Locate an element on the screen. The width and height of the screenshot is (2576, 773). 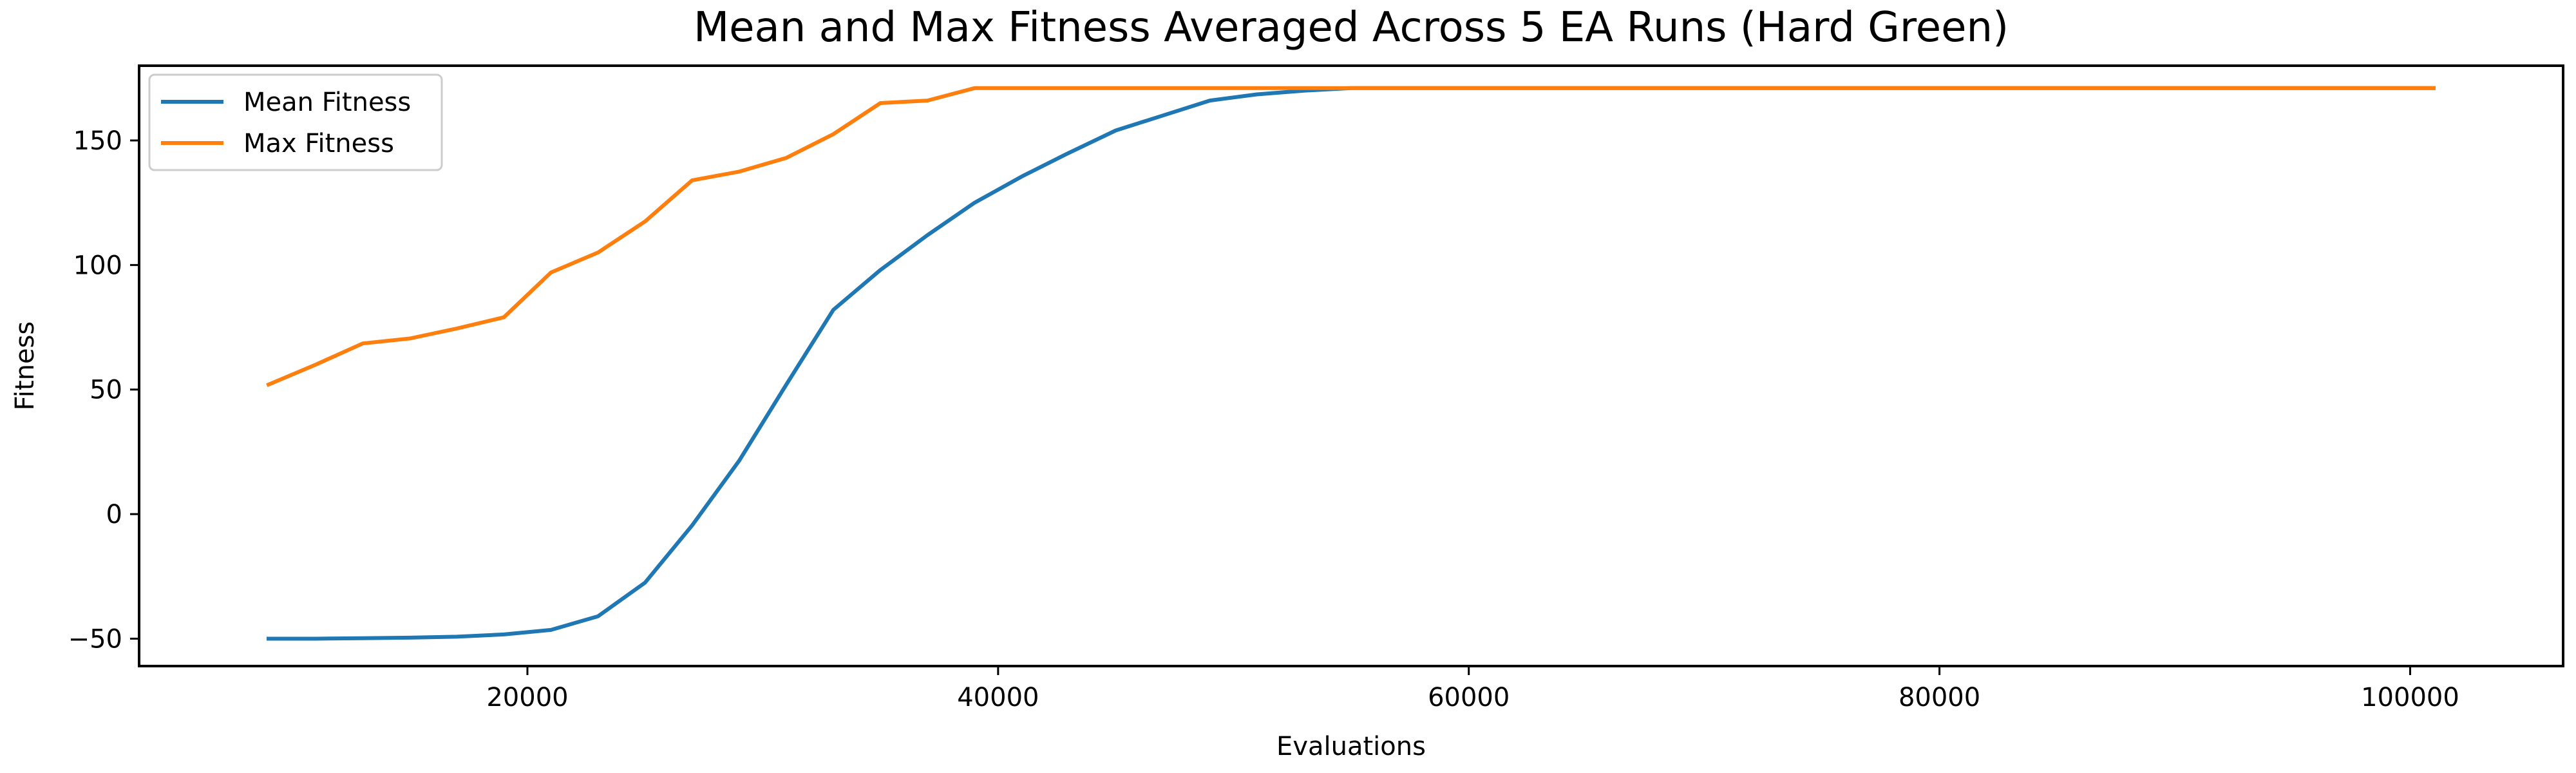
y-tick-label: 50 is located at coordinates (106, 390).